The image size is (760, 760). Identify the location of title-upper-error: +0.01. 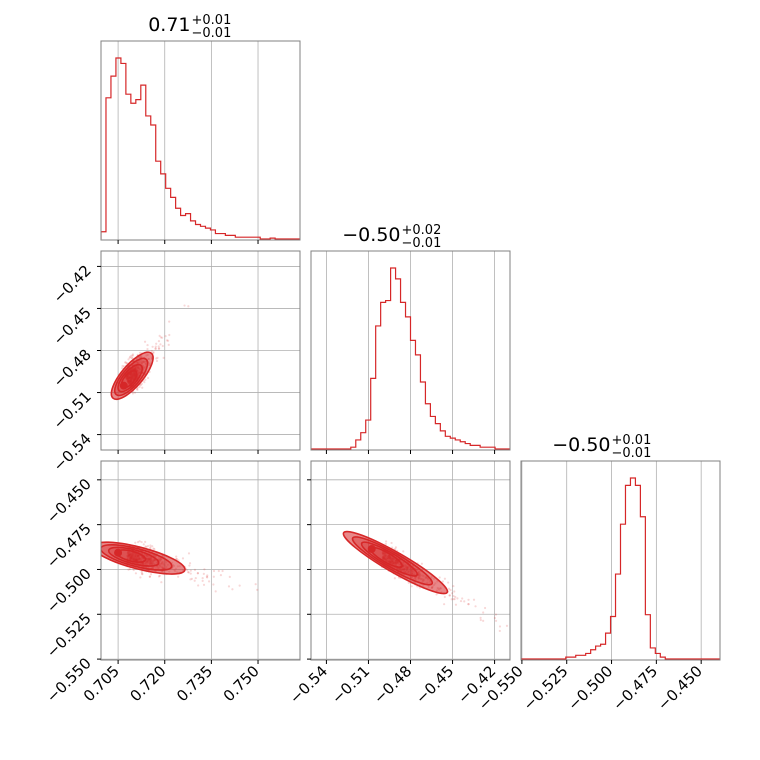
(212, 20).